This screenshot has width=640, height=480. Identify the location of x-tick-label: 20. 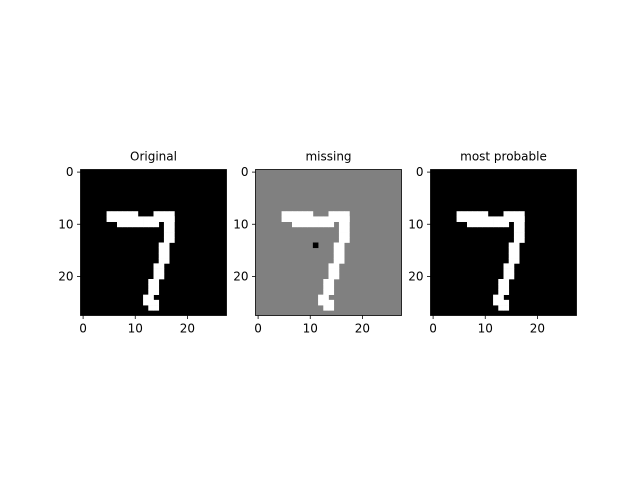
(362, 329).